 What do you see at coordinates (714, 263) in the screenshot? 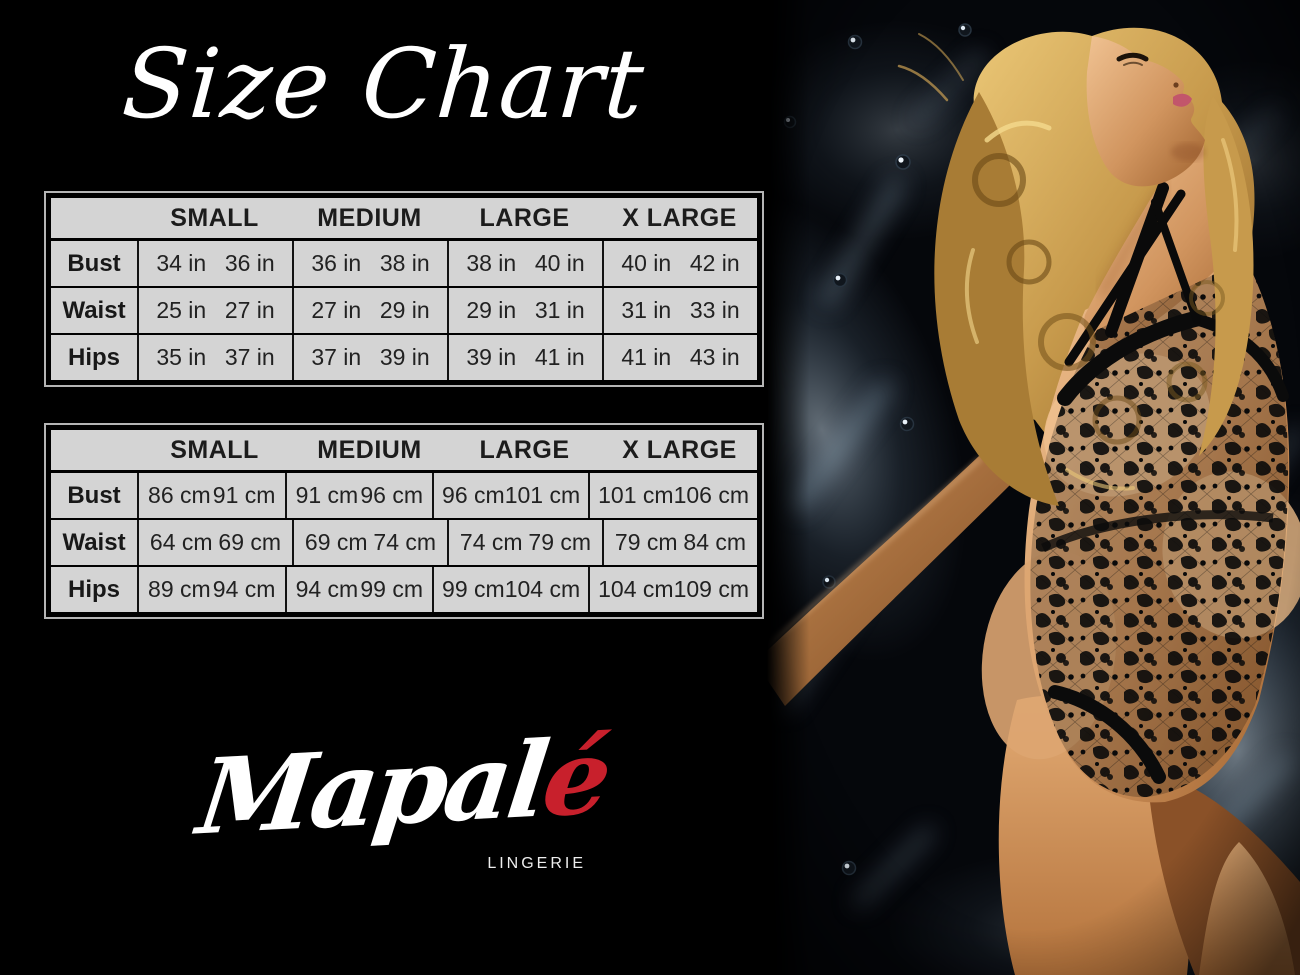
I see `measure-value: 42 in` at bounding box center [714, 263].